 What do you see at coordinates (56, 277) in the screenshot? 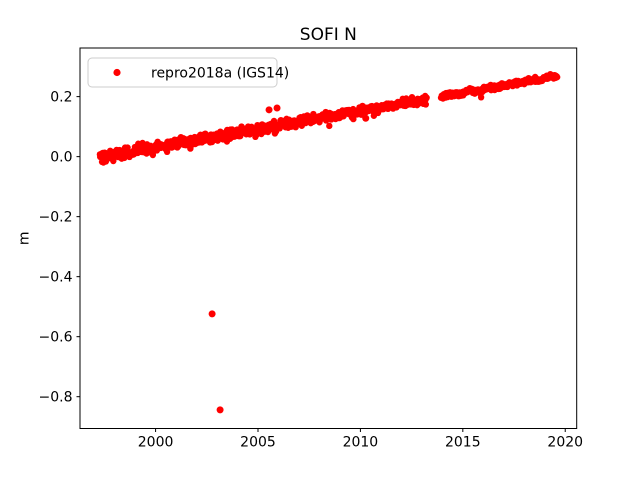
I see `y-tick-label: −0.4` at bounding box center [56, 277].